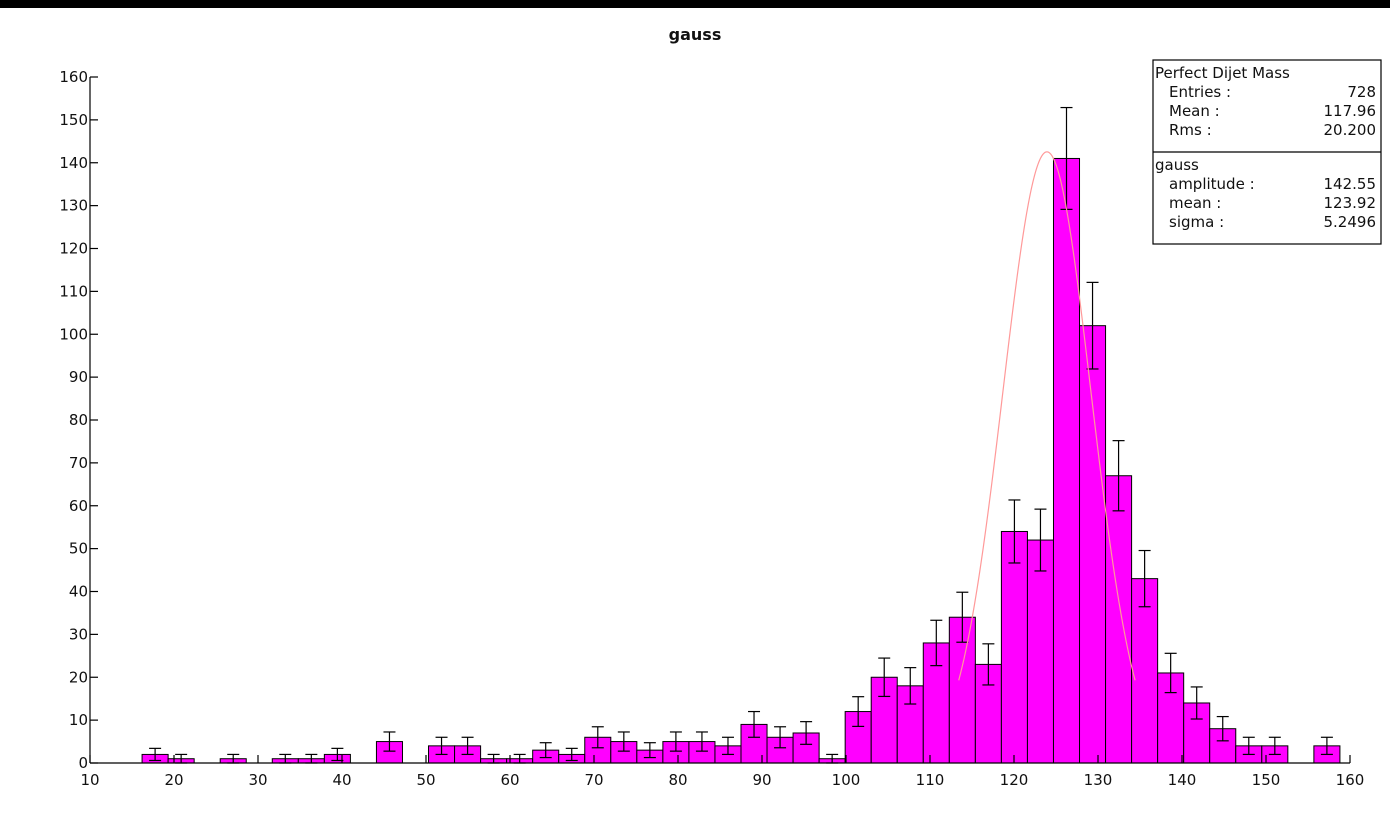 This screenshot has height=816, width=1390. I want to click on y-tick-label: 80, so click(78, 420).